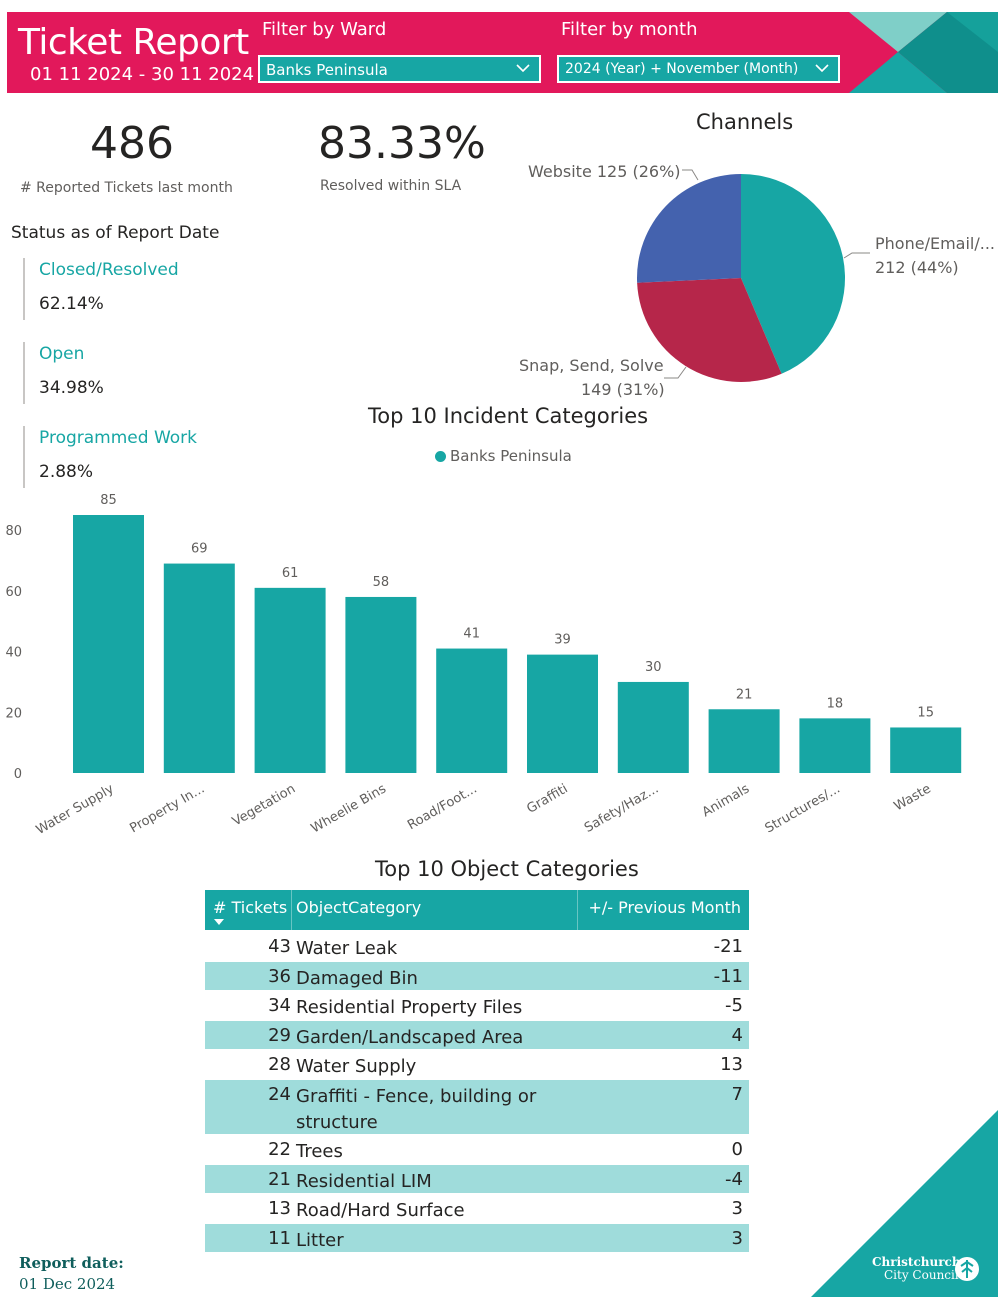 The image size is (1004, 1312). Describe the element at coordinates (290, 573) in the screenshot. I see `bar-data-label: 61` at that location.